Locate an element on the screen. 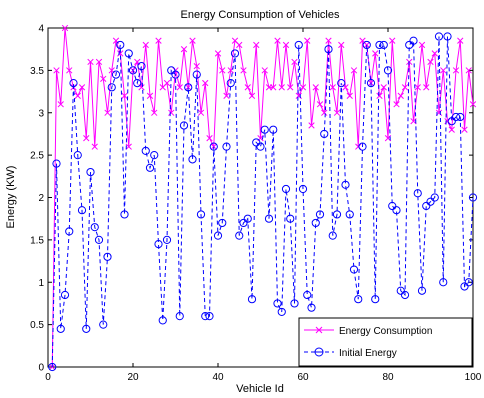 Image resolution: width=484 pixels, height=398 pixels. y-tick-label: 2.5 is located at coordinates (37, 156).